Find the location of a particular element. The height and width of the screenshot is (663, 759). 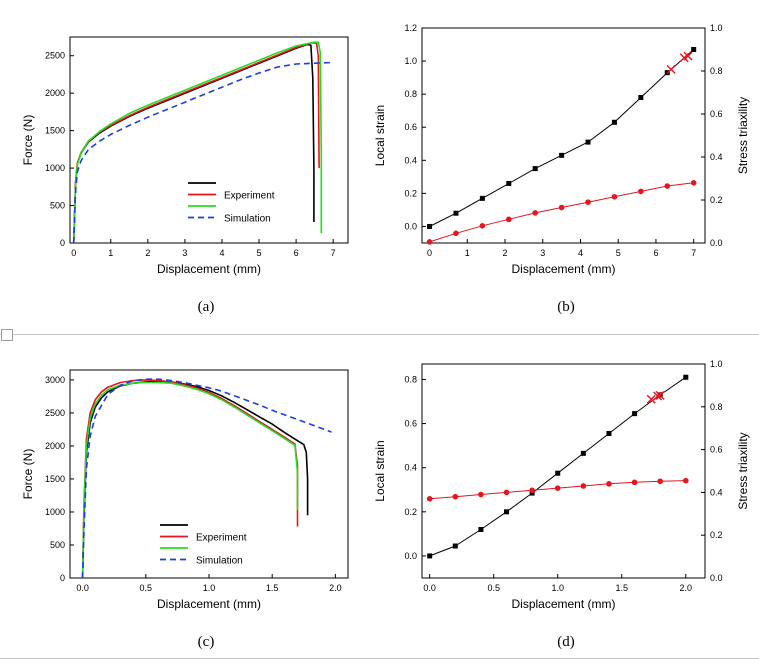

y-right-tick-label: 1.0 is located at coordinates (716, 28).